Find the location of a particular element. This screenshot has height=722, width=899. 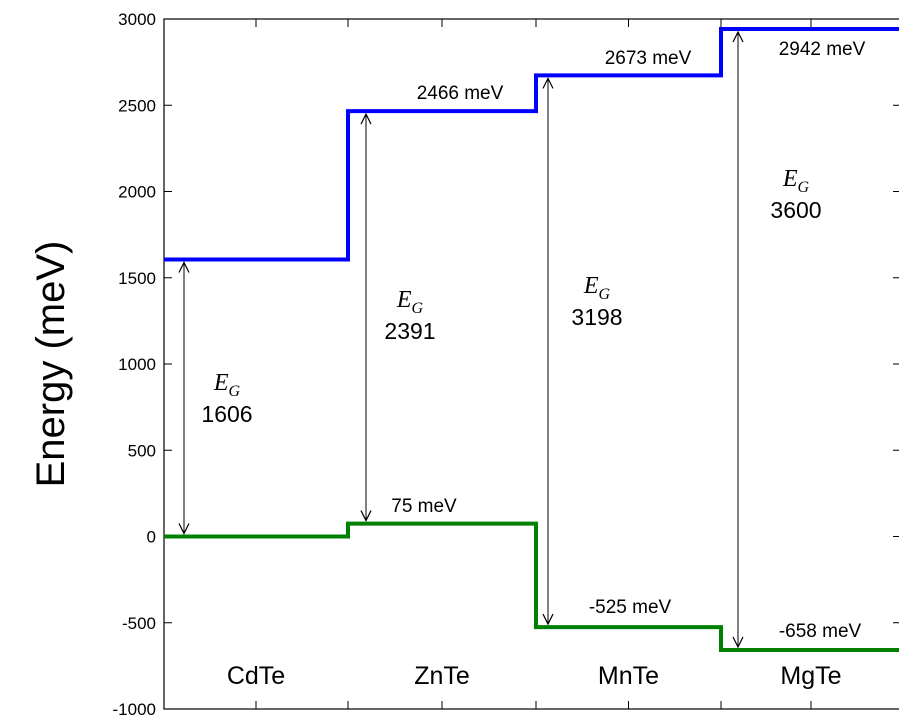

gap-value: 3600 is located at coordinates (795, 210).